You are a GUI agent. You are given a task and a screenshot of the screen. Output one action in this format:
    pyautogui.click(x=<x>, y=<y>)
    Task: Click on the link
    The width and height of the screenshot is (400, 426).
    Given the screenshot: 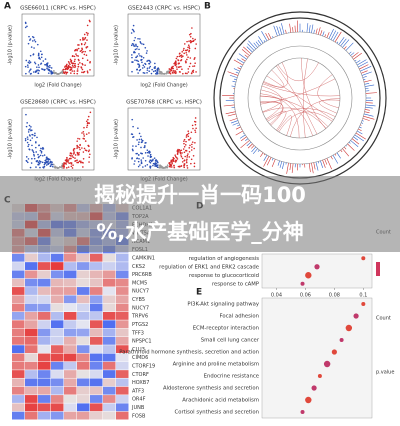 What is the action you would take?
    pyautogui.click(x=329, y=106)
    